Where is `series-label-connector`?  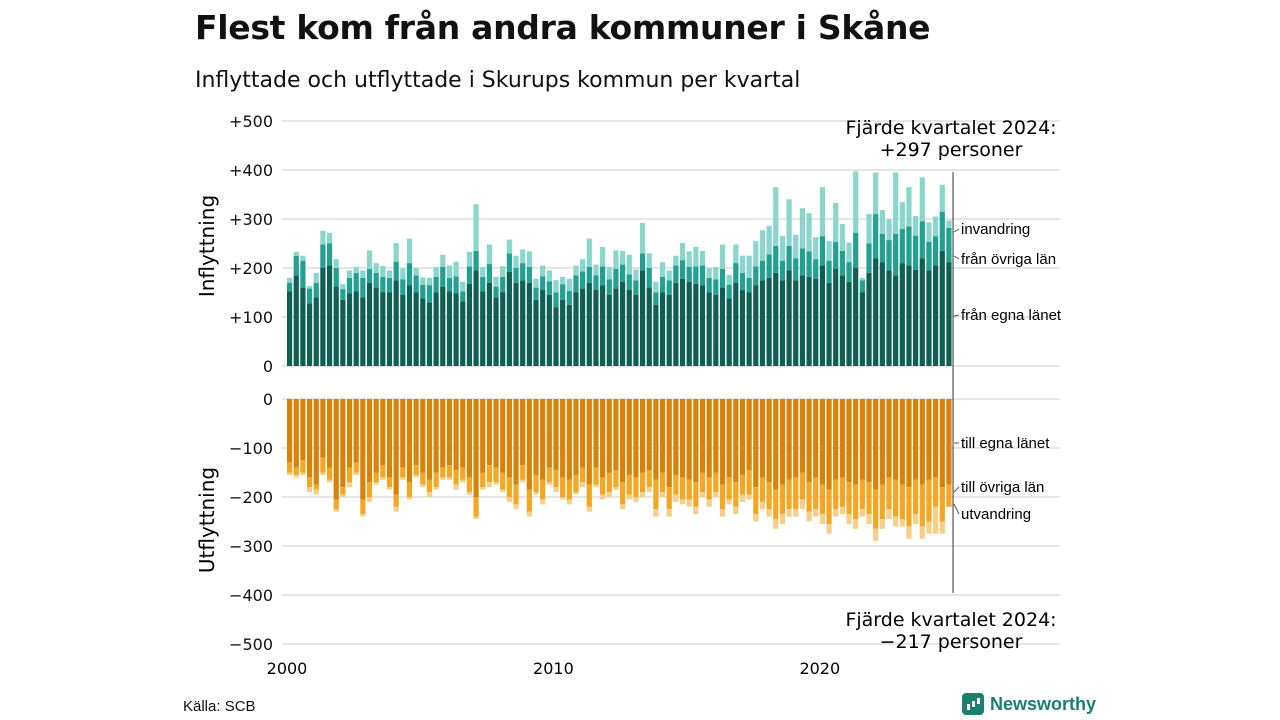
series-label-connector is located at coordinates (956, 257).